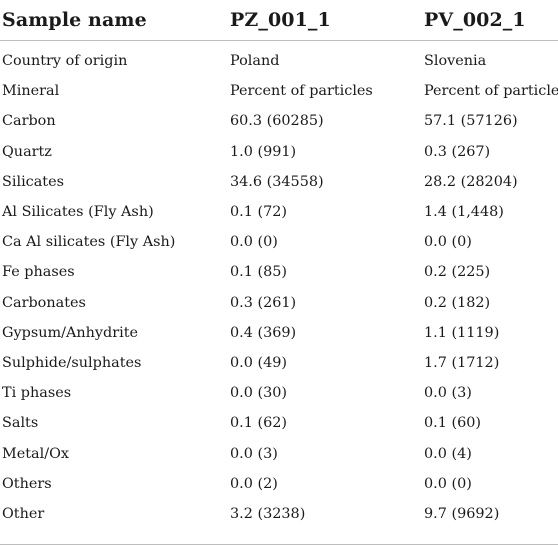  Describe the element at coordinates (471, 181) in the screenshot. I see `cell-pv-002-1: 28.2 (28204)` at that location.